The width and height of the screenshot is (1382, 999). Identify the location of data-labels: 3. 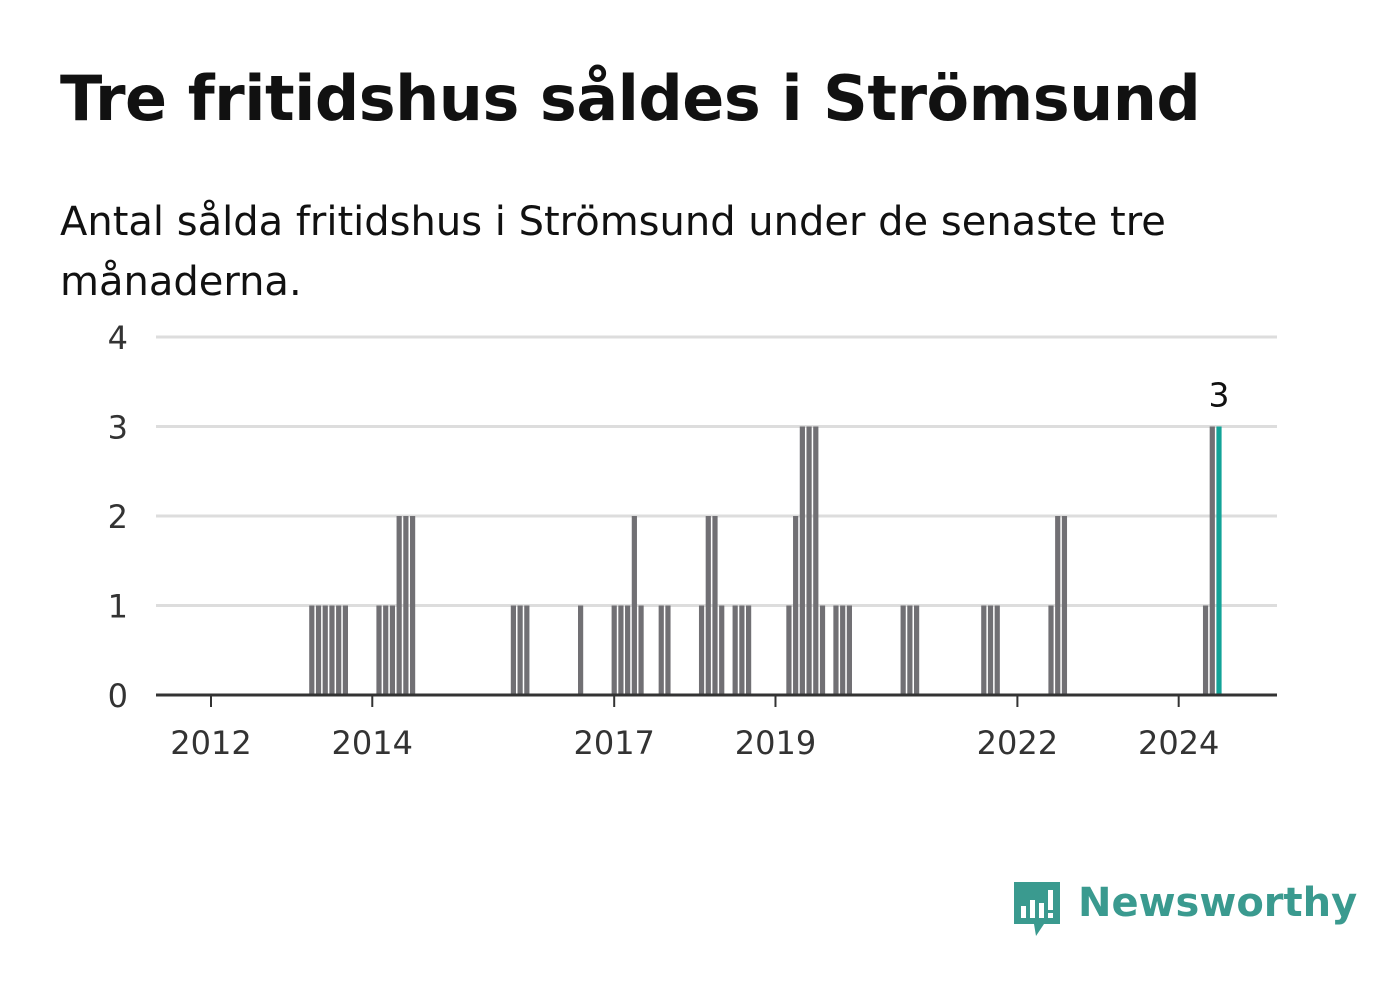
(1219, 395).